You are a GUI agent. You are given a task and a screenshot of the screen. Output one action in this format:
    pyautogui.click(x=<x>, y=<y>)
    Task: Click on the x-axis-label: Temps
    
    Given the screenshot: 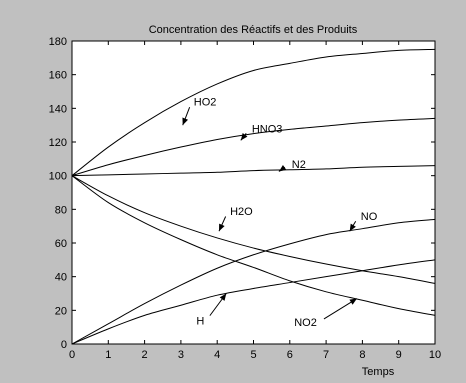 What is the action you would take?
    pyautogui.click(x=378, y=372)
    